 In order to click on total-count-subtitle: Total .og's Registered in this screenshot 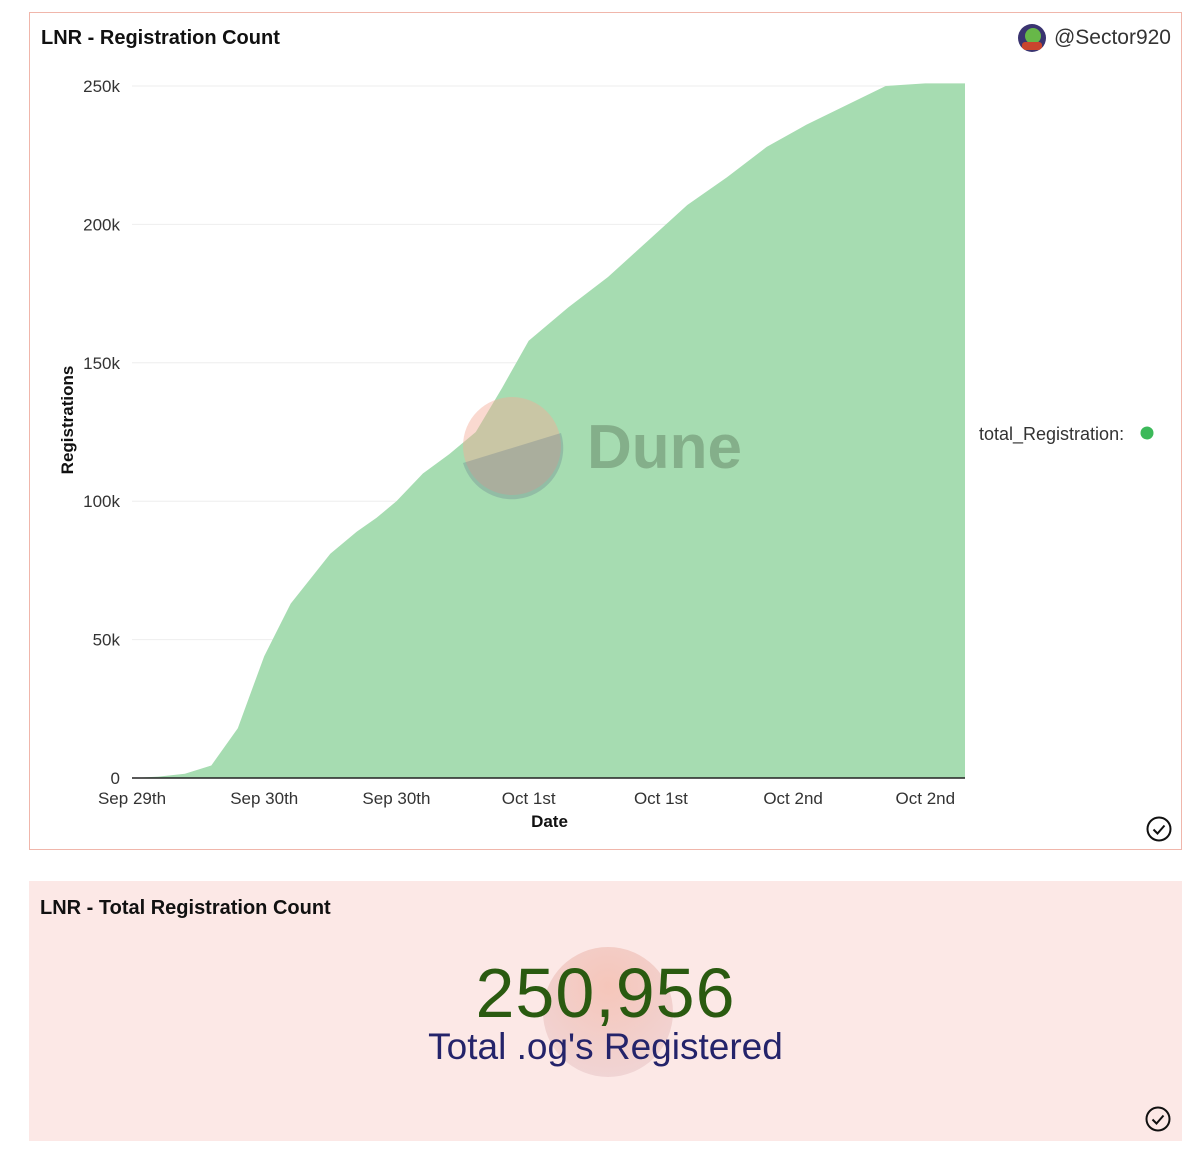, I will do `click(605, 1046)`.